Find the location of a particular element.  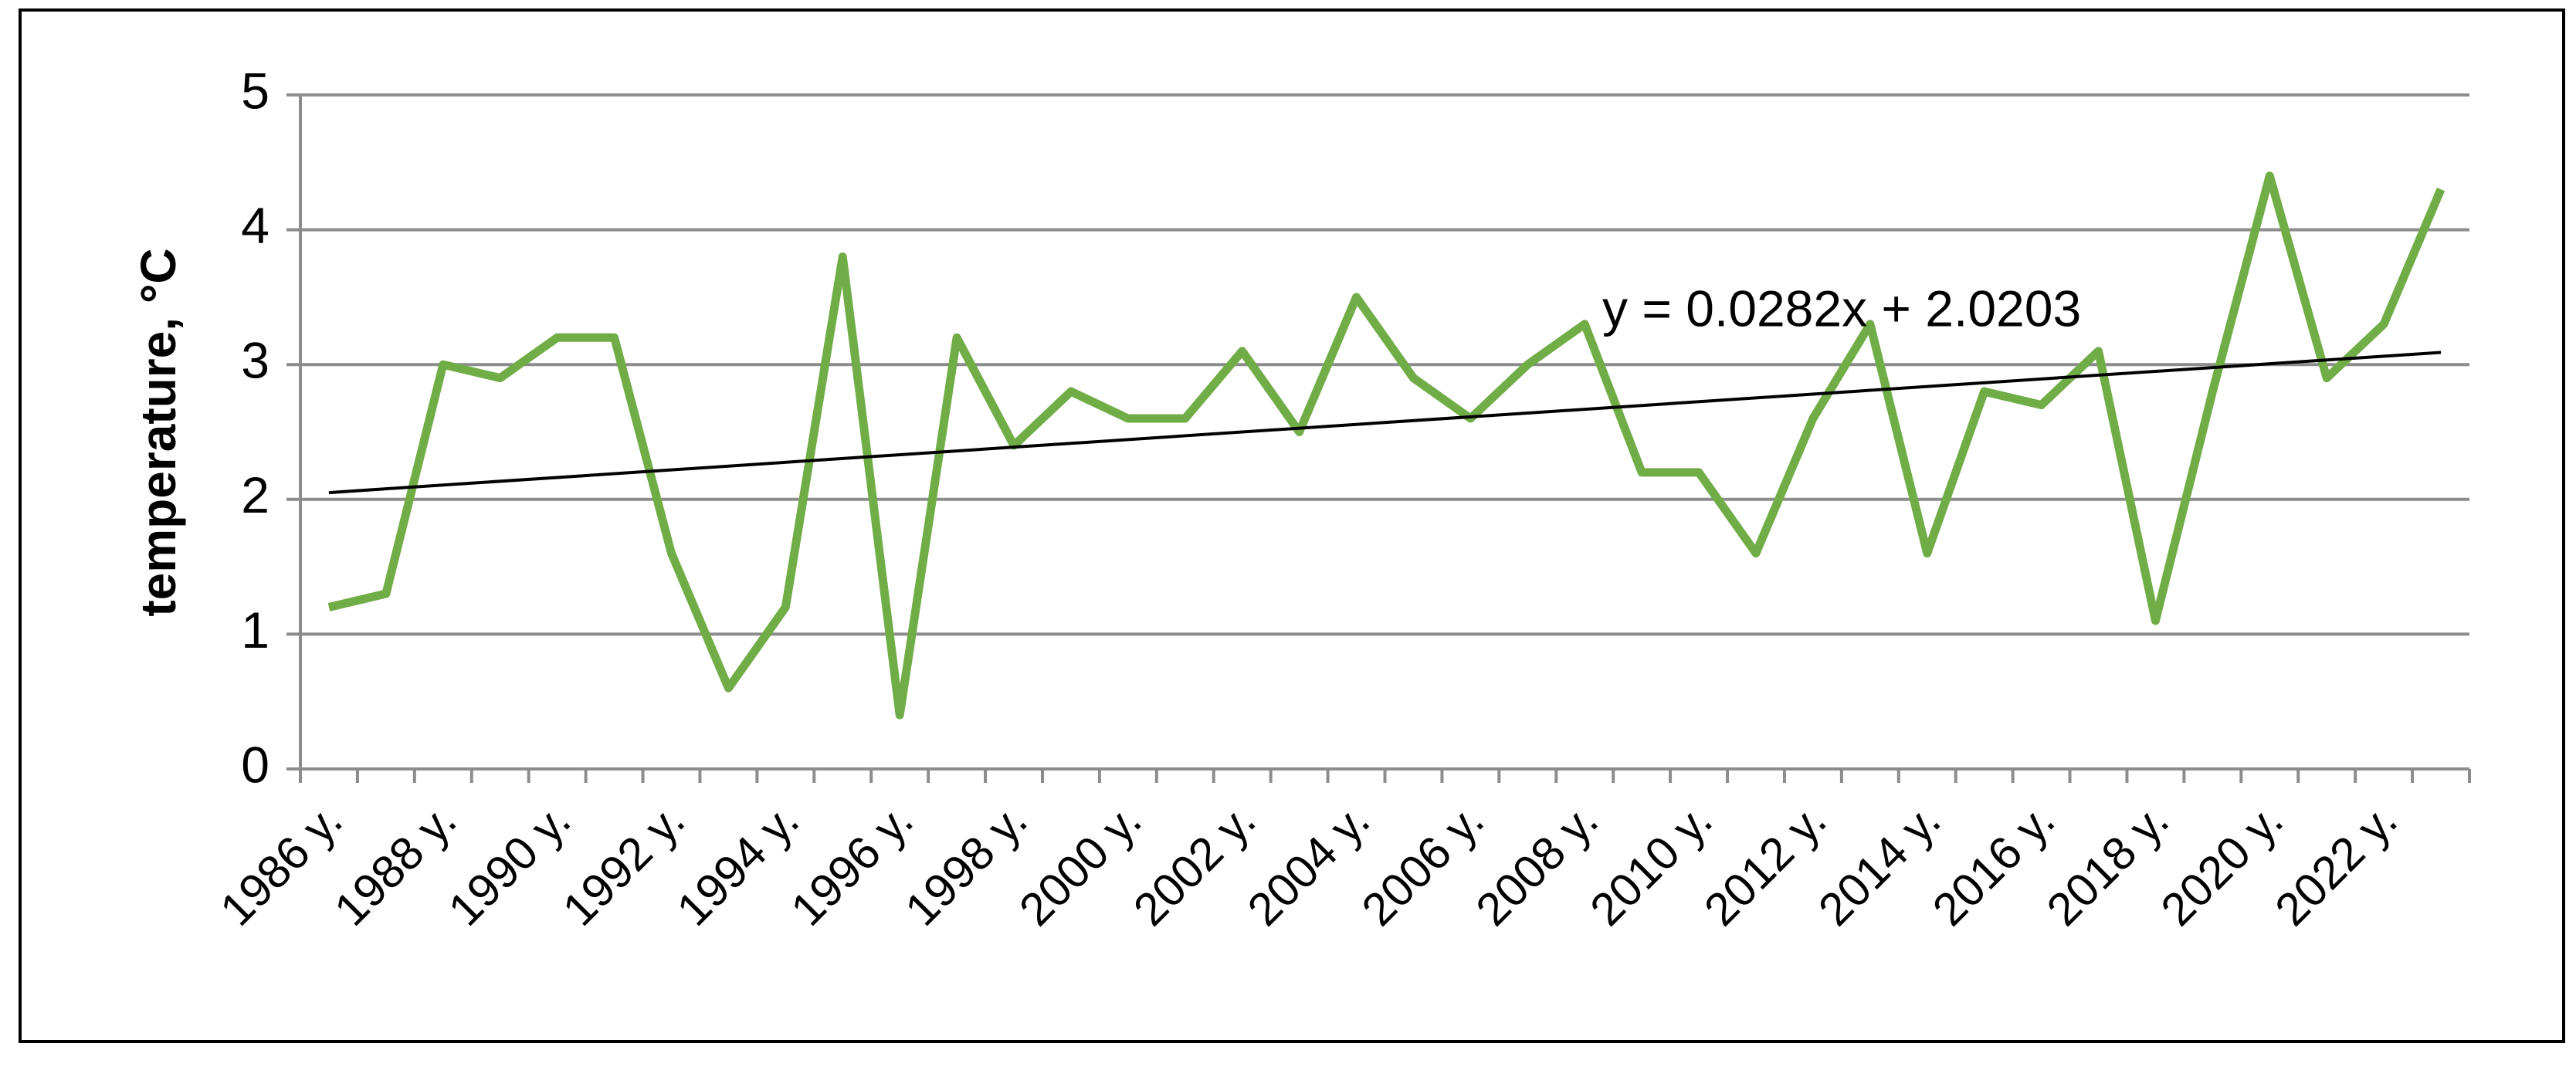

x-tick-label: 1998 y. is located at coordinates (965, 864).